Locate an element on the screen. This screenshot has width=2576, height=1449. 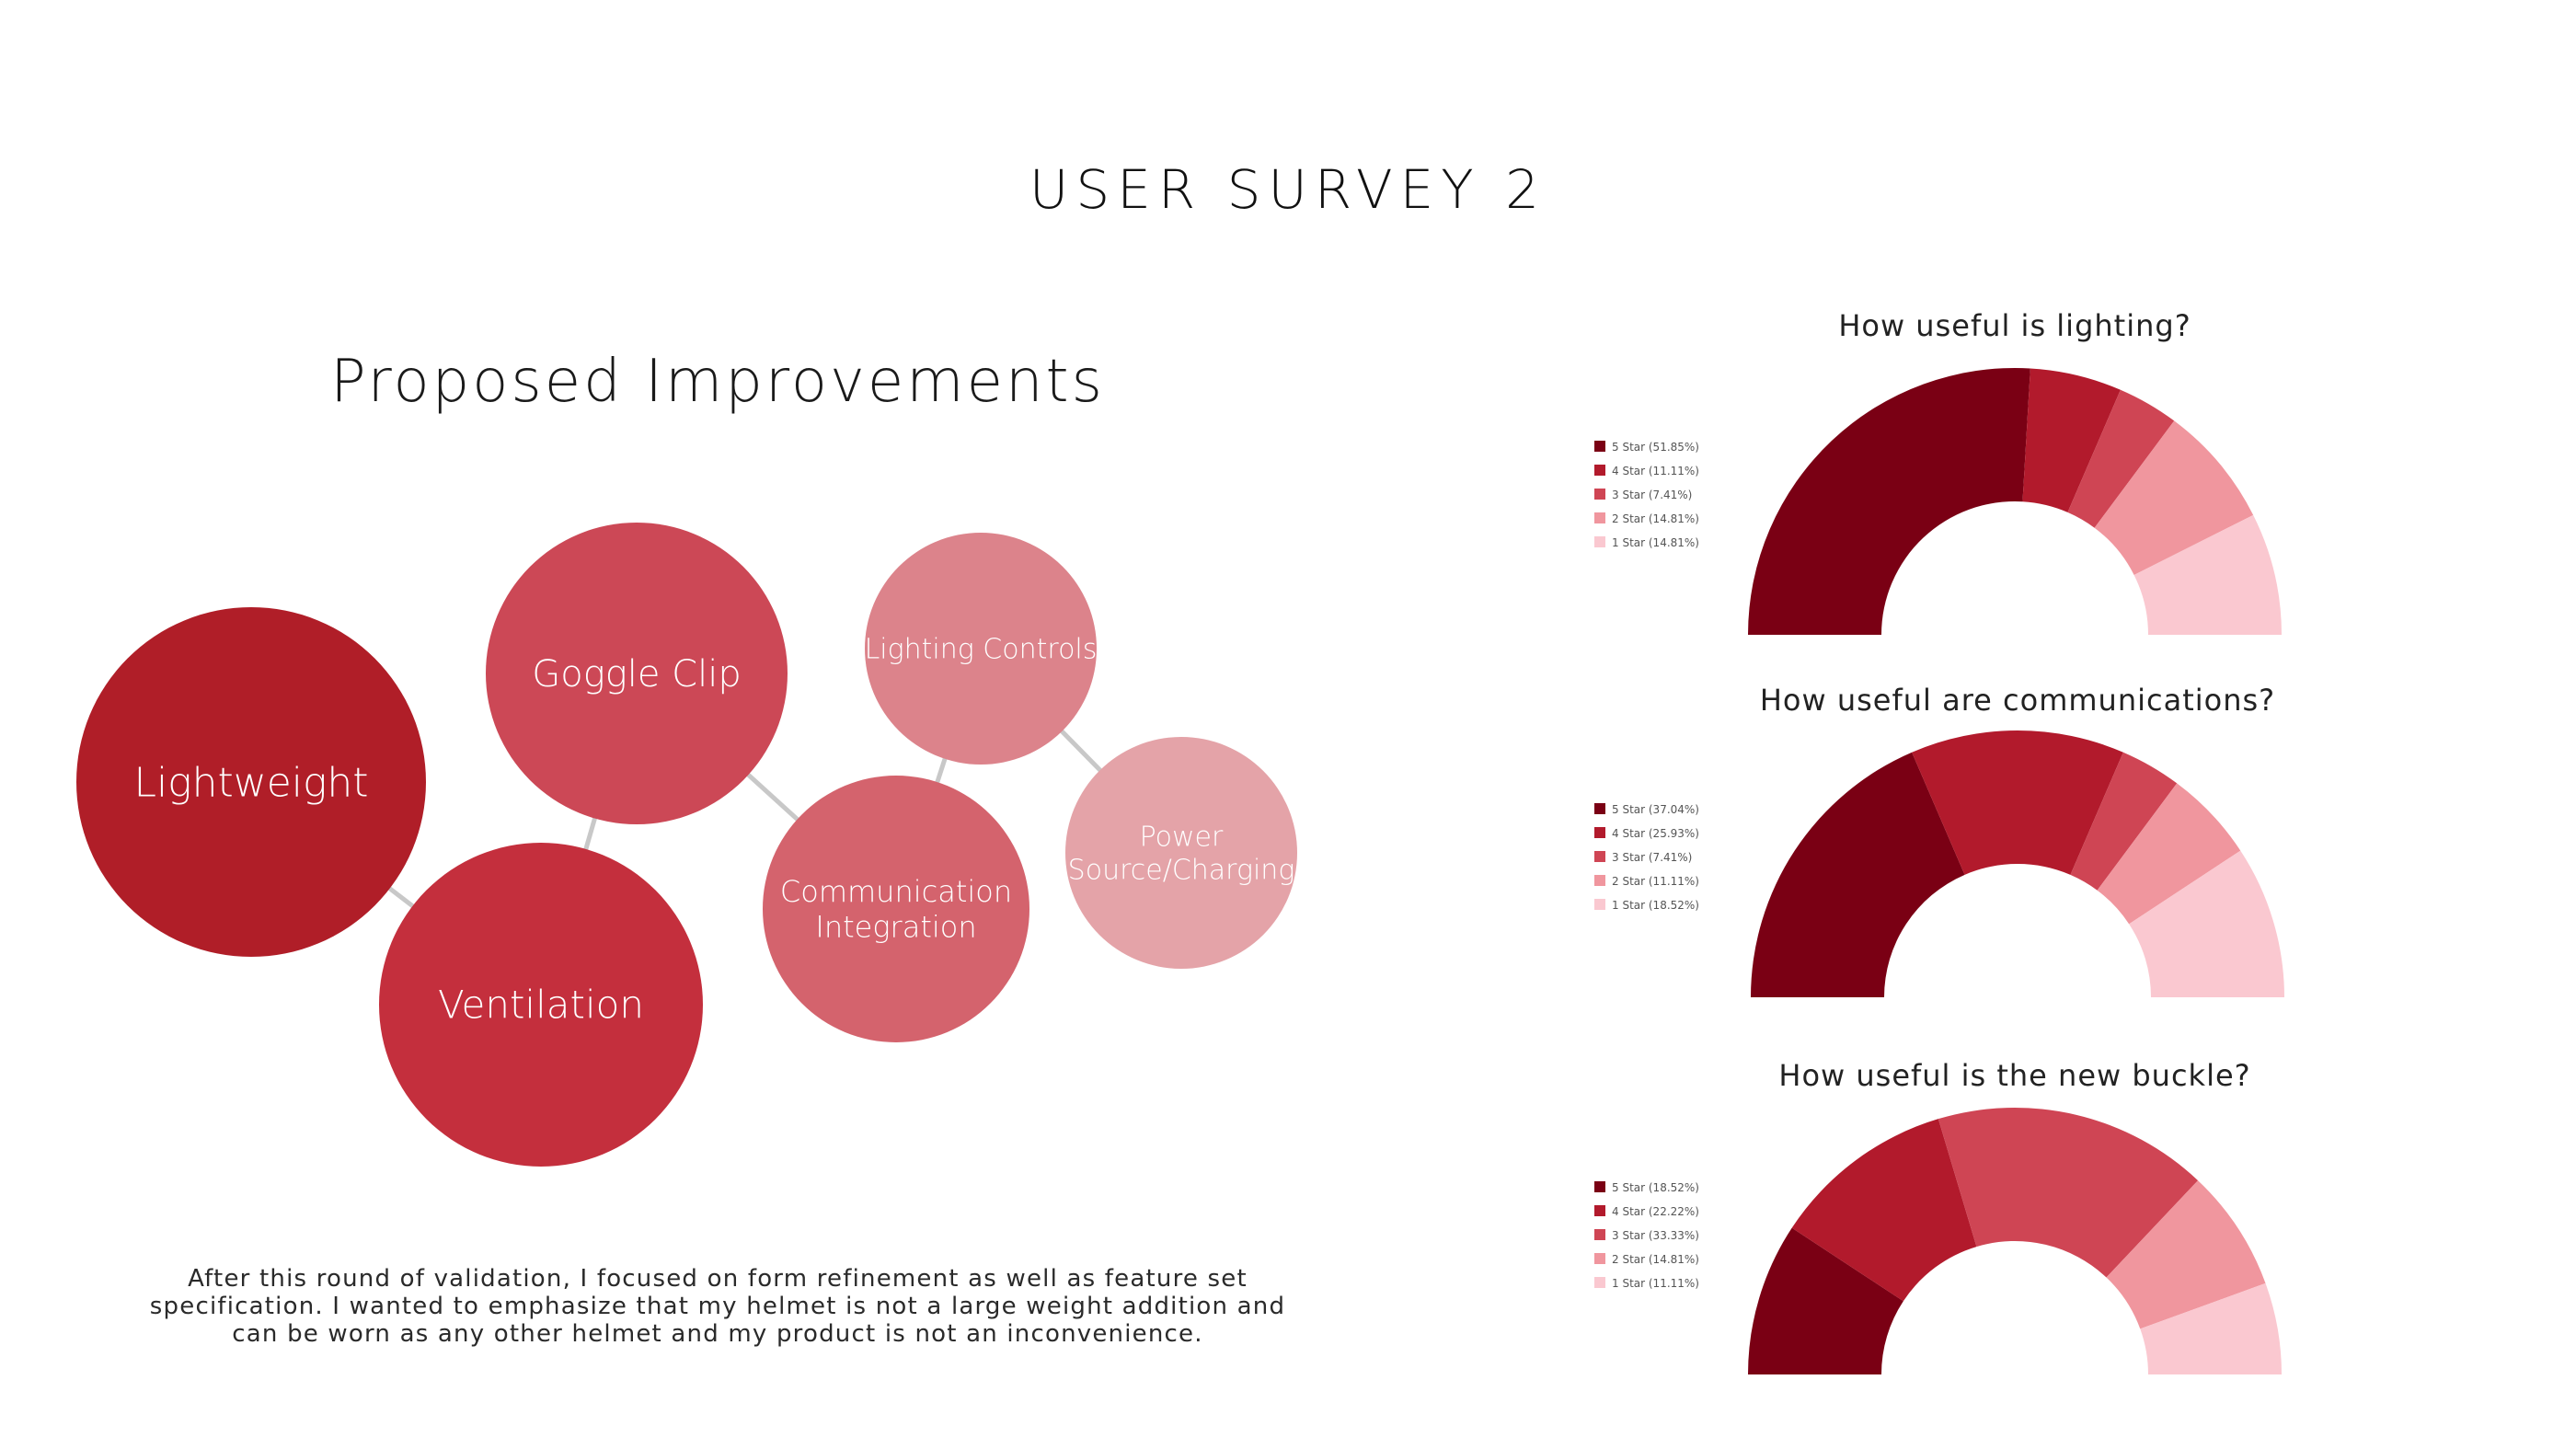
bubble-lightweight: Lightweight is located at coordinates (251, 782).